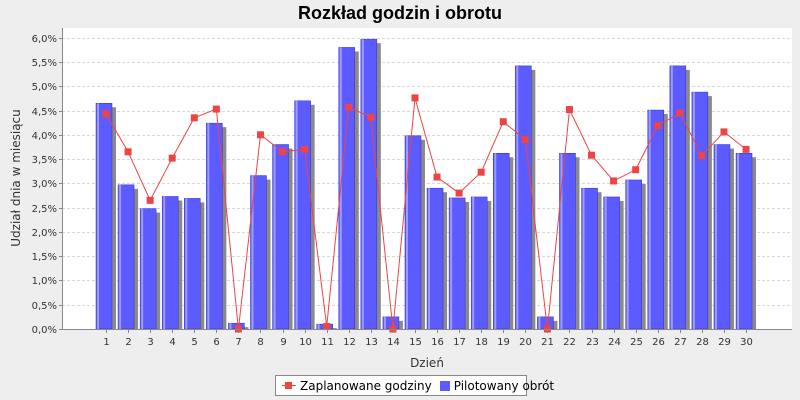 This screenshot has height=400, width=800. What do you see at coordinates (459, 342) in the screenshot?
I see `x-tick-label: 17` at bounding box center [459, 342].